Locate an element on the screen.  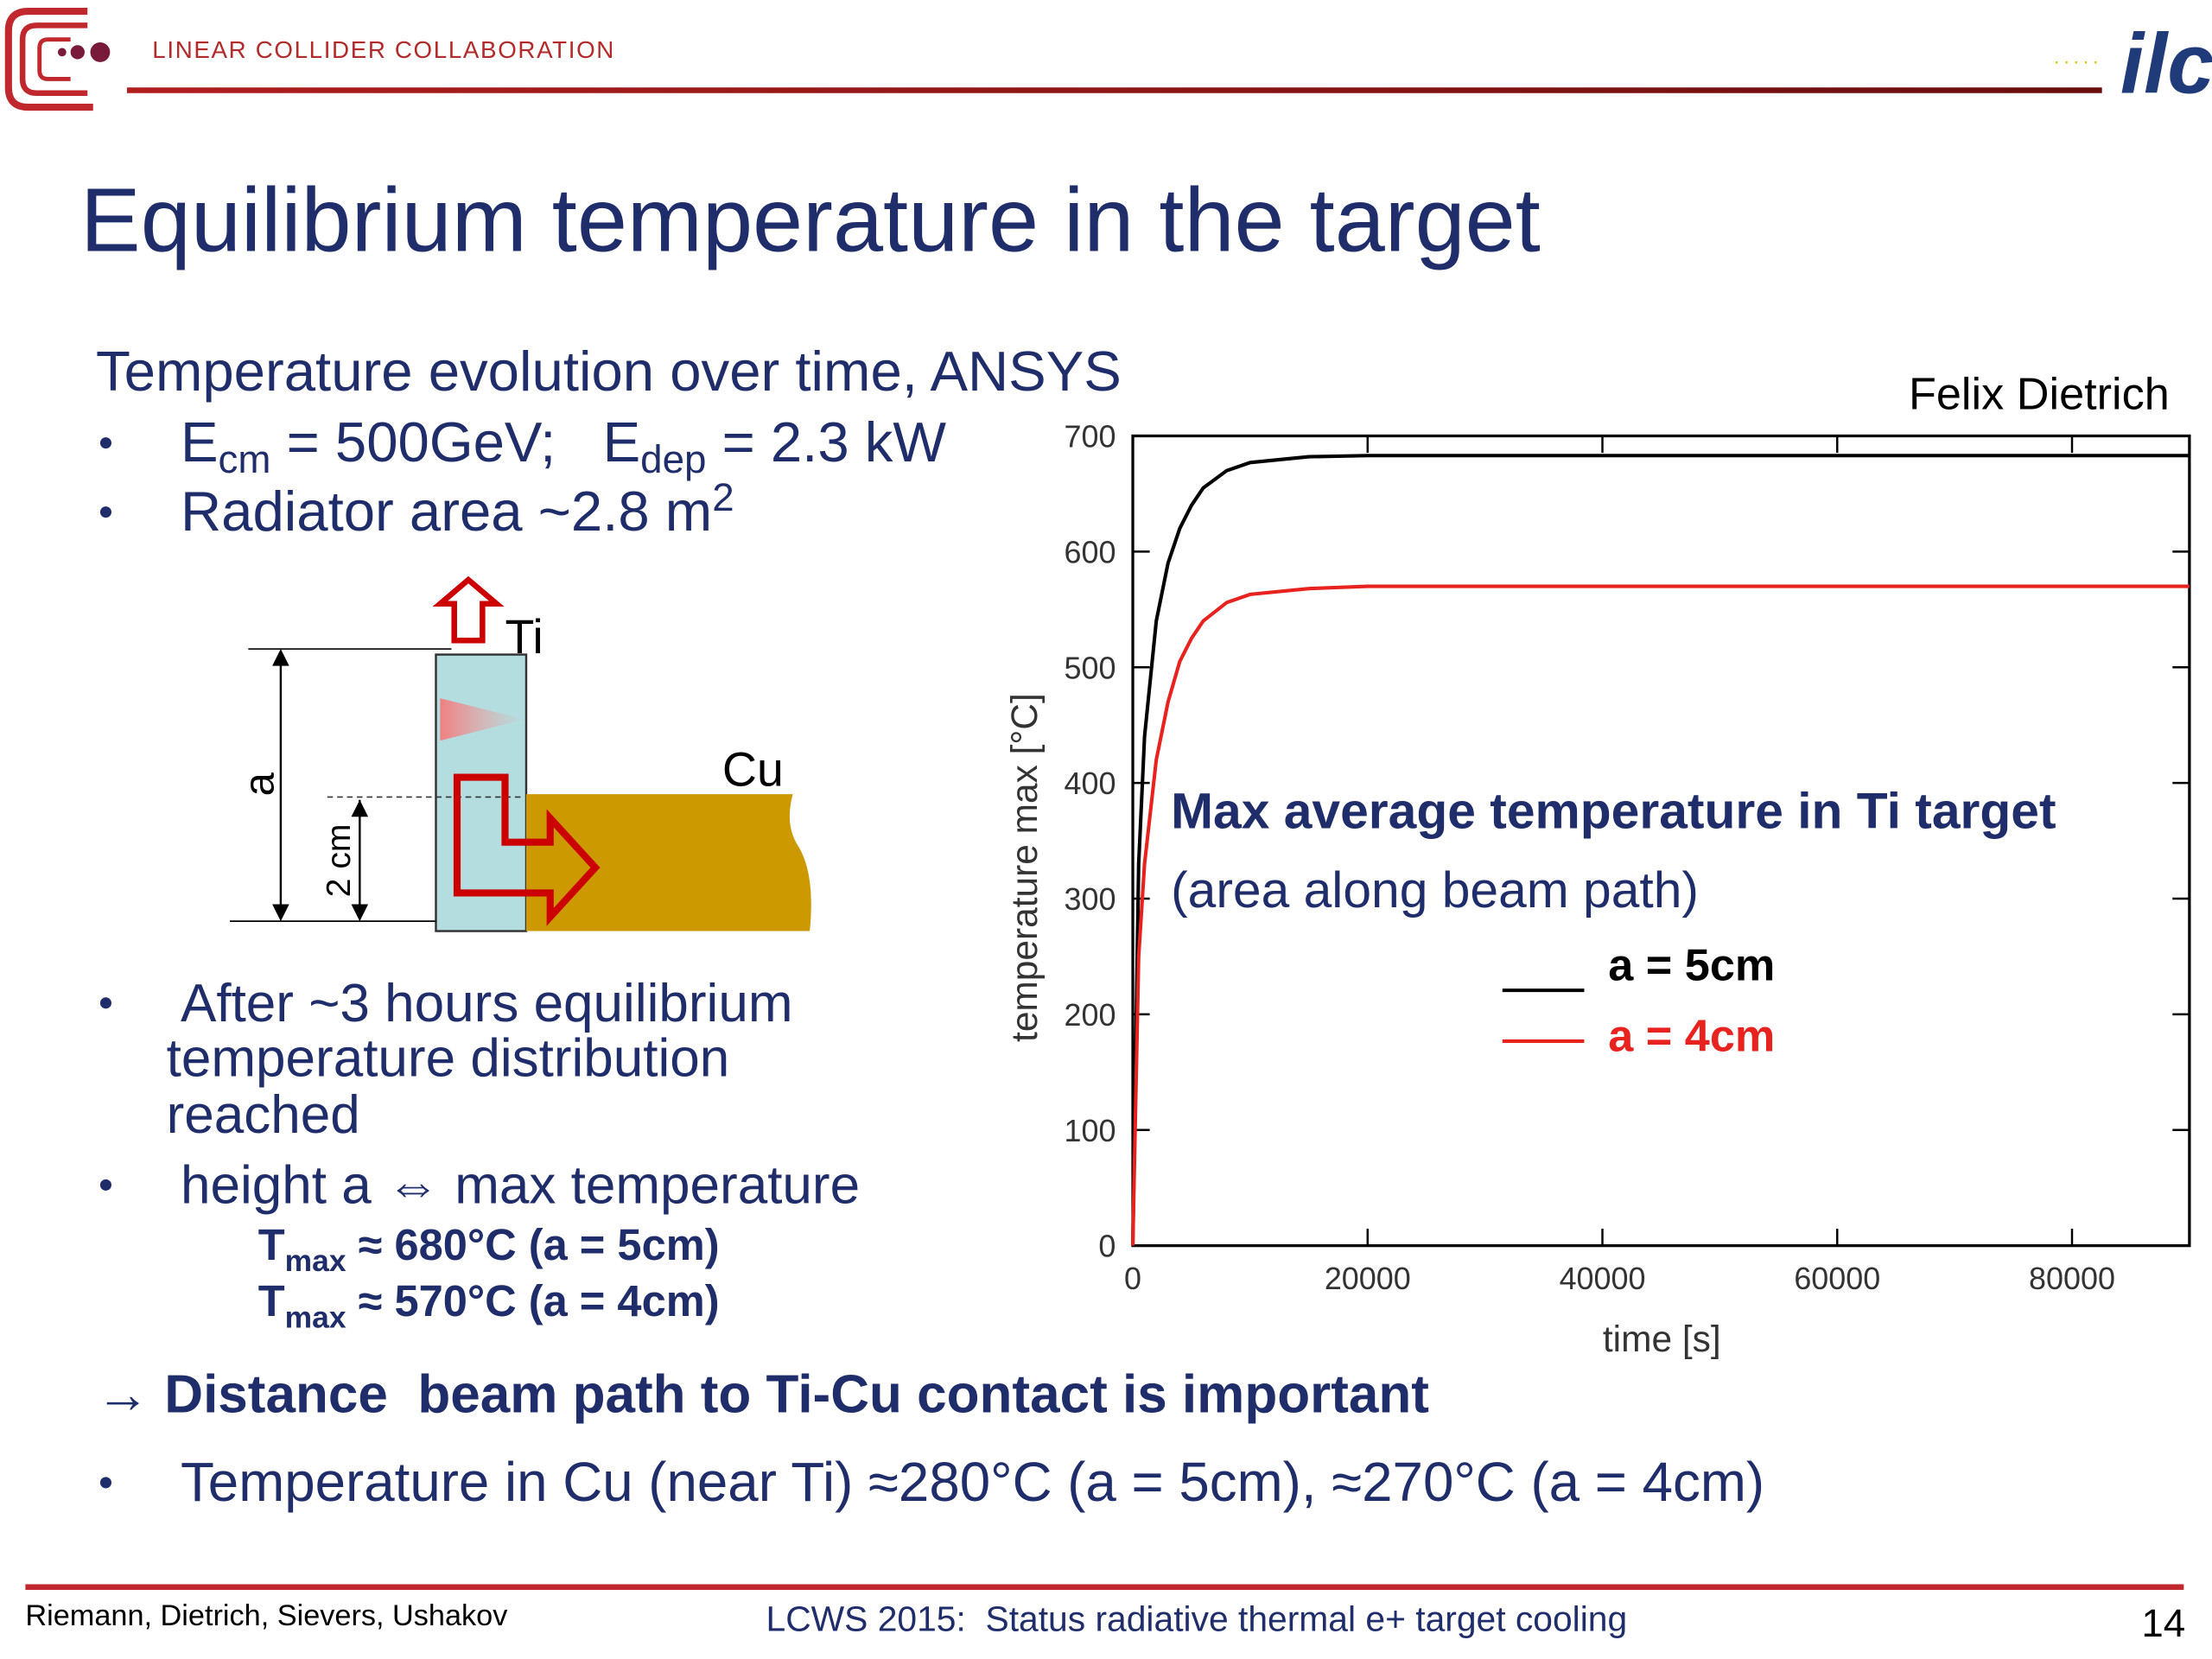
script-text: dep is located at coordinates (673, 459).